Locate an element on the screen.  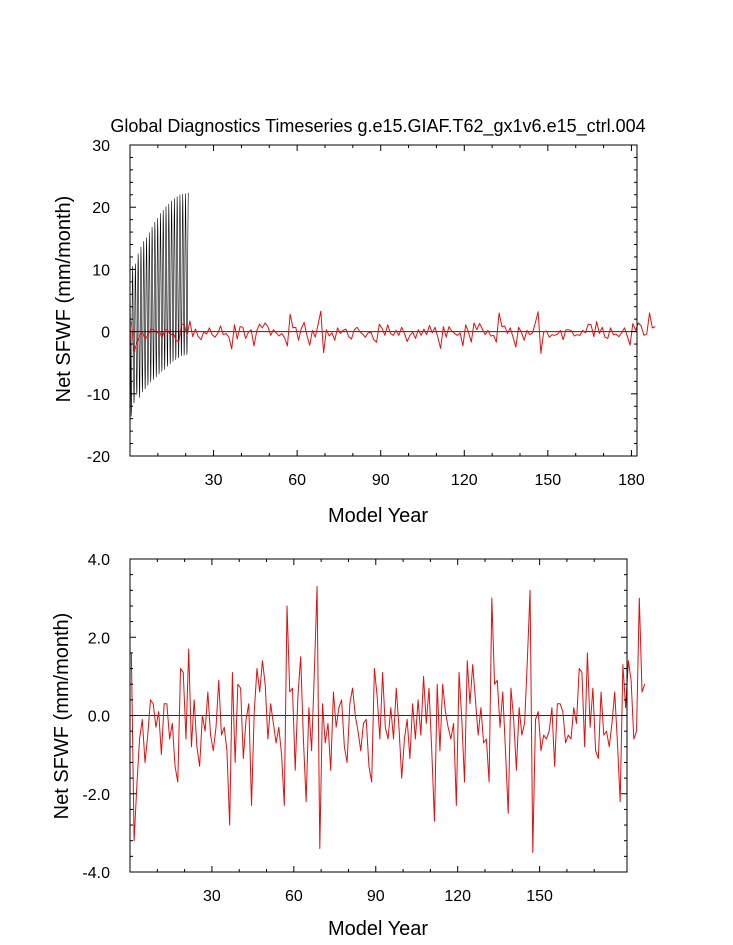
top-x-axis-label: Model Year is located at coordinates (378, 516).